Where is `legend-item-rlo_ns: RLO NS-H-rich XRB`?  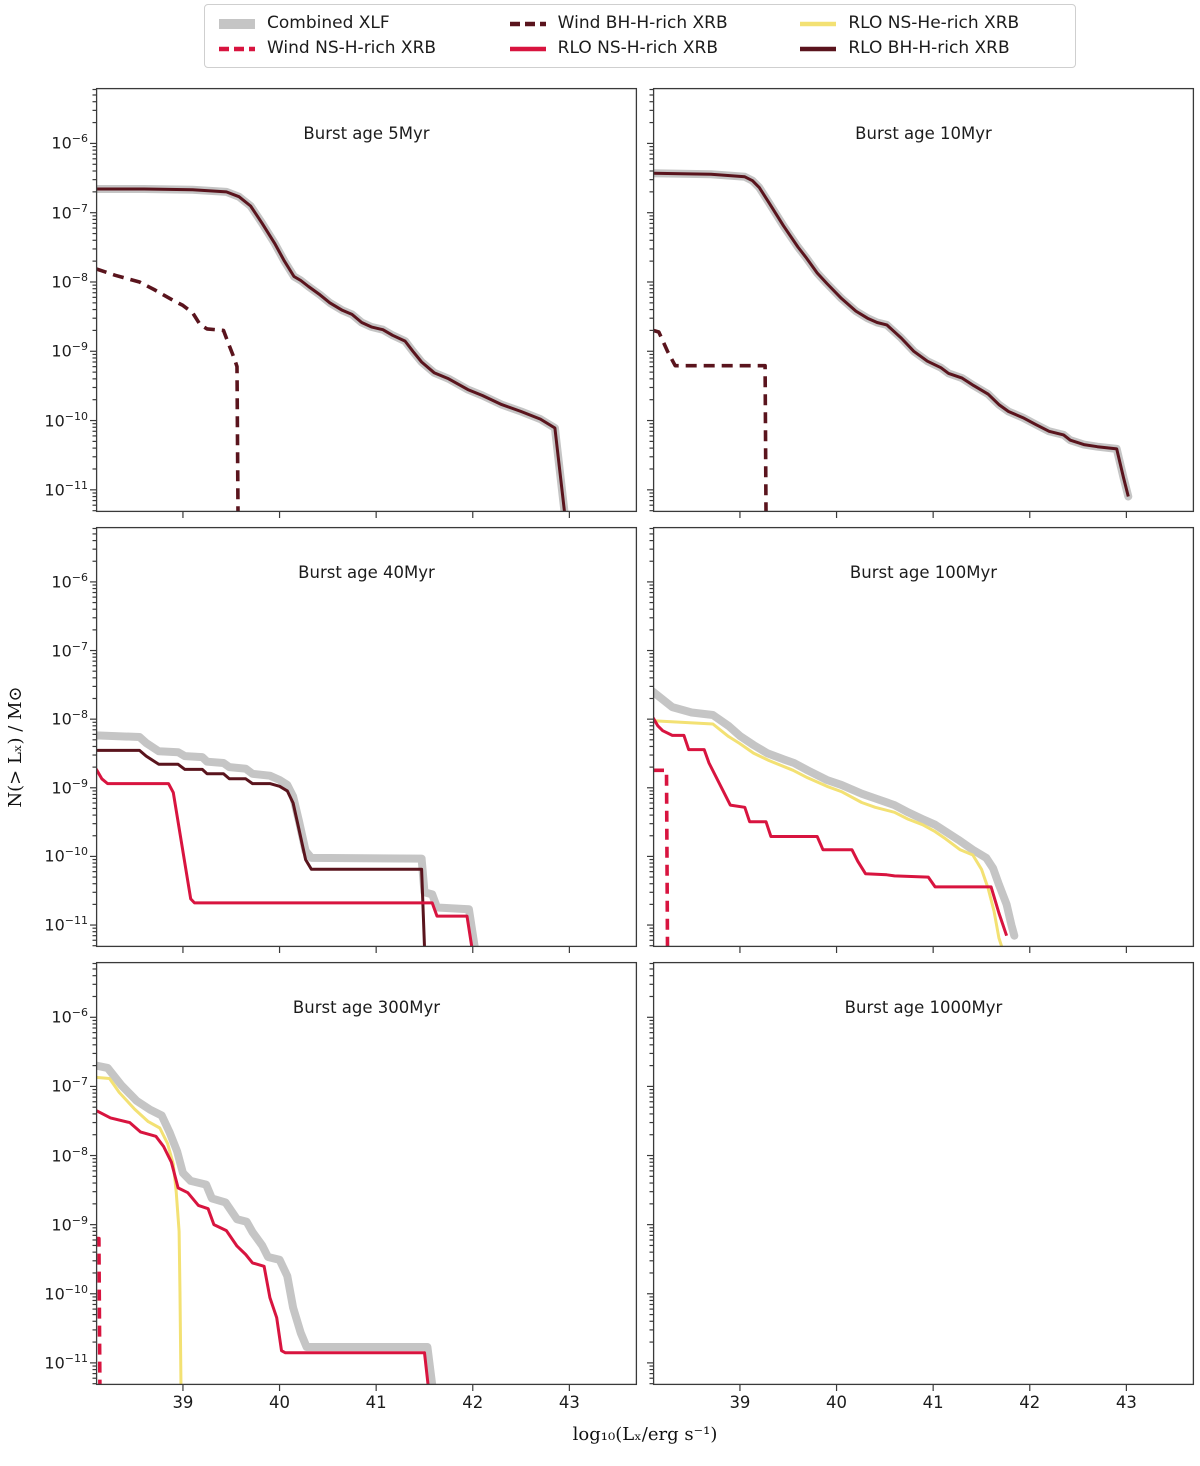 legend-item-rlo_ns: RLO NS-H-rich XRB is located at coordinates (640, 48).